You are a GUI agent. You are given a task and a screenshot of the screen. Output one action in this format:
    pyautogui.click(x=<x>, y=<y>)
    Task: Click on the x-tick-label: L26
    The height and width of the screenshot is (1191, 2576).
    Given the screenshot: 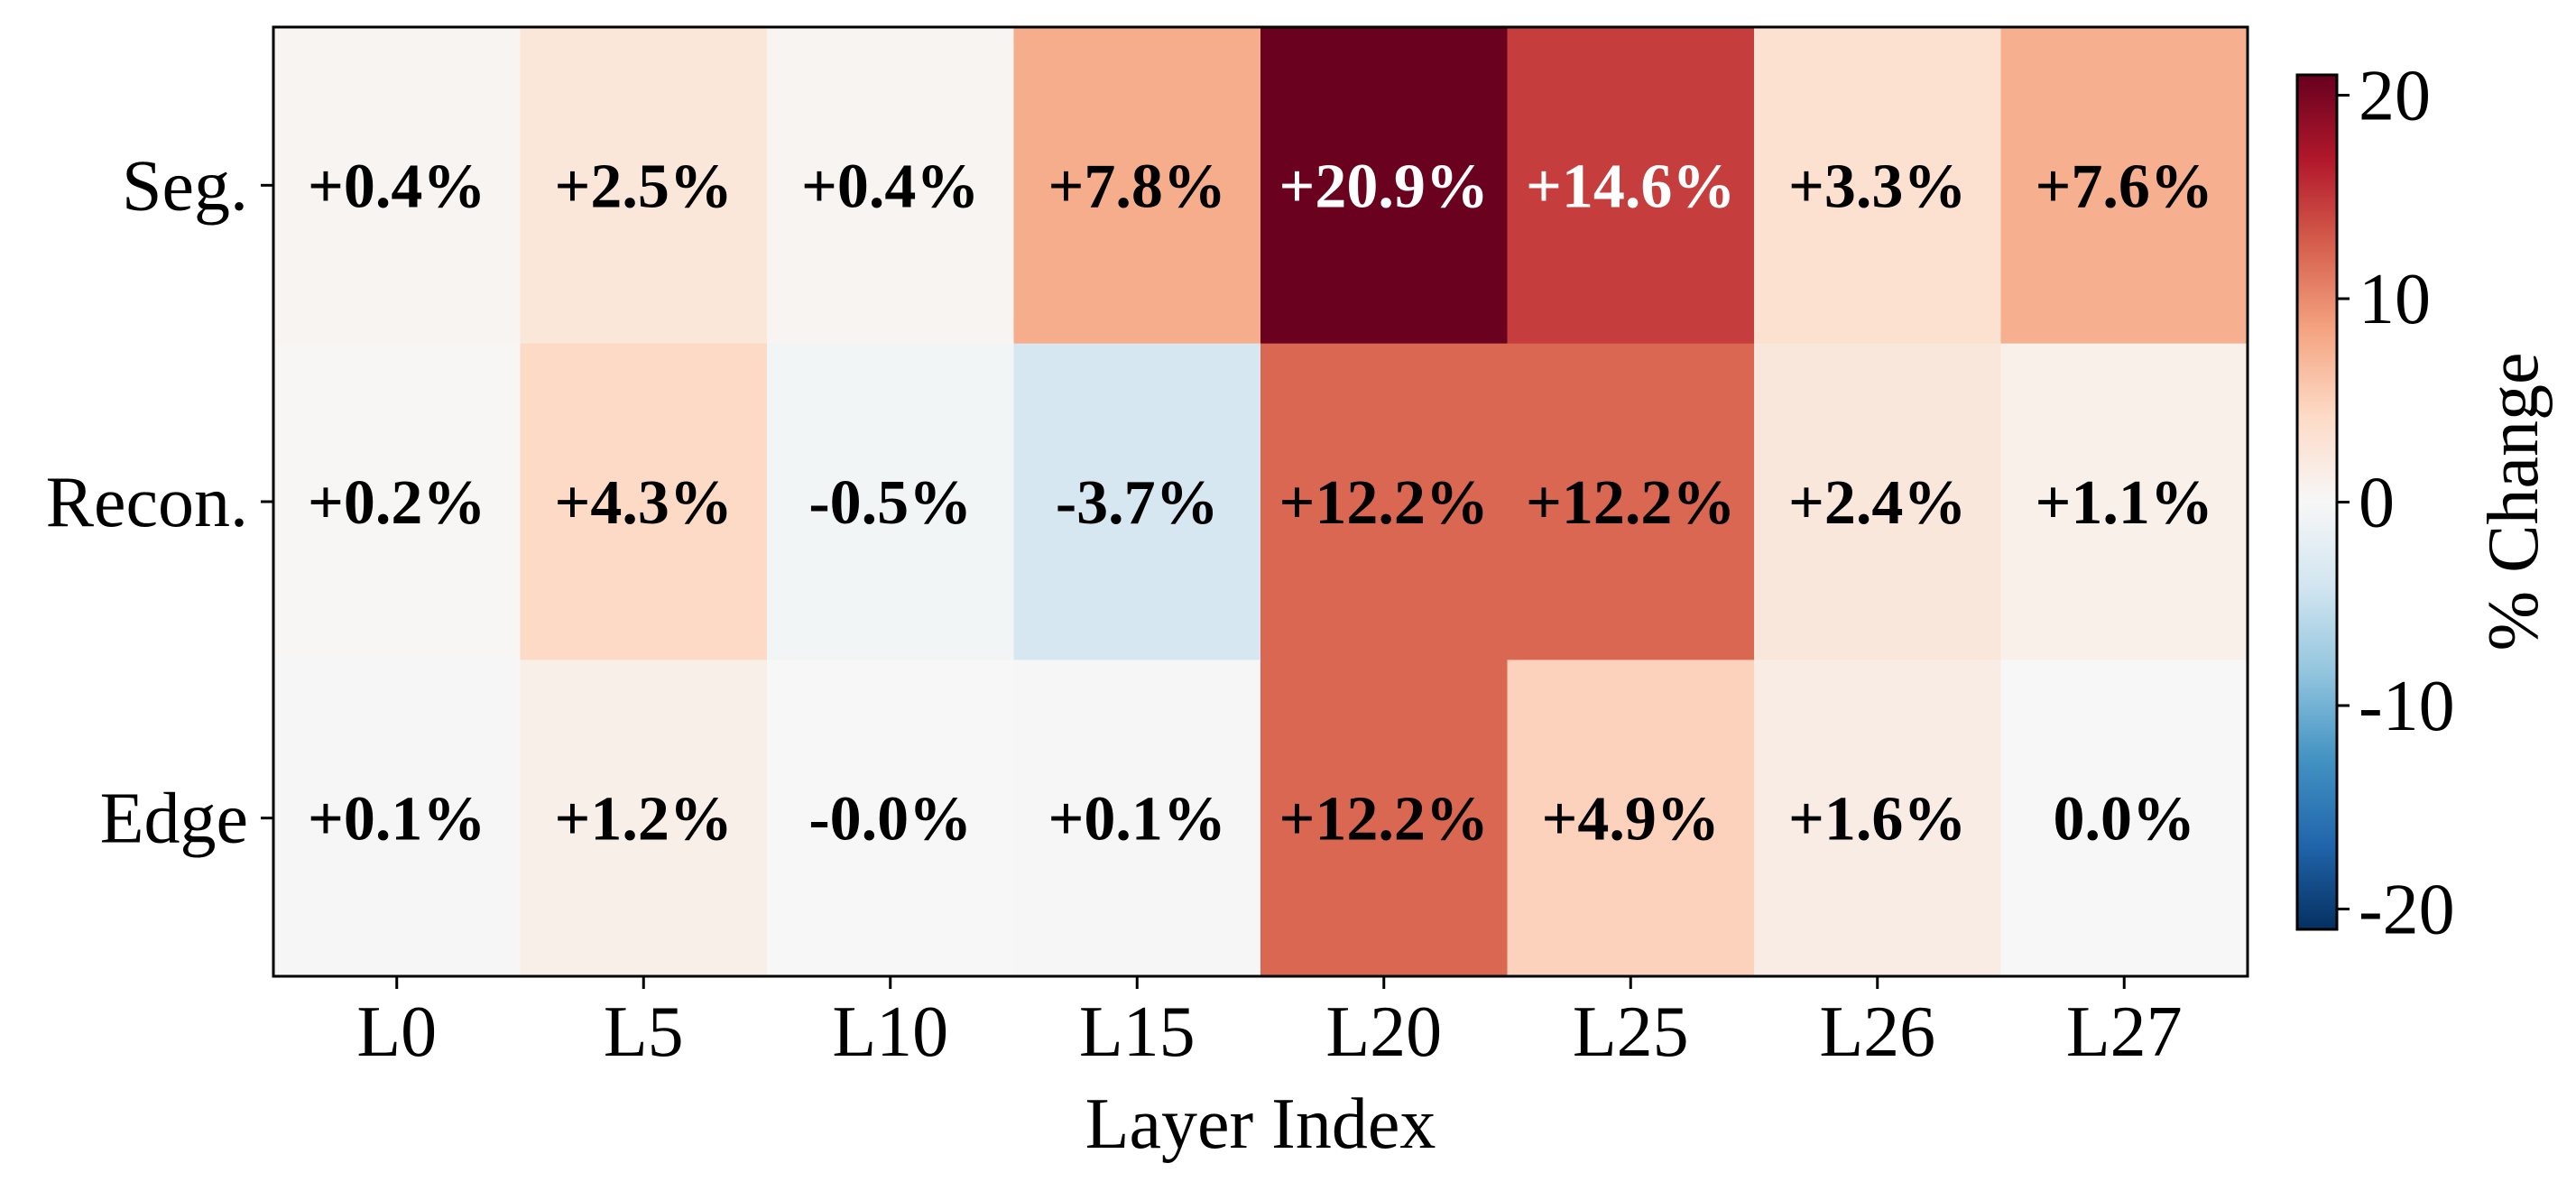 What is the action you would take?
    pyautogui.click(x=1877, y=1032)
    